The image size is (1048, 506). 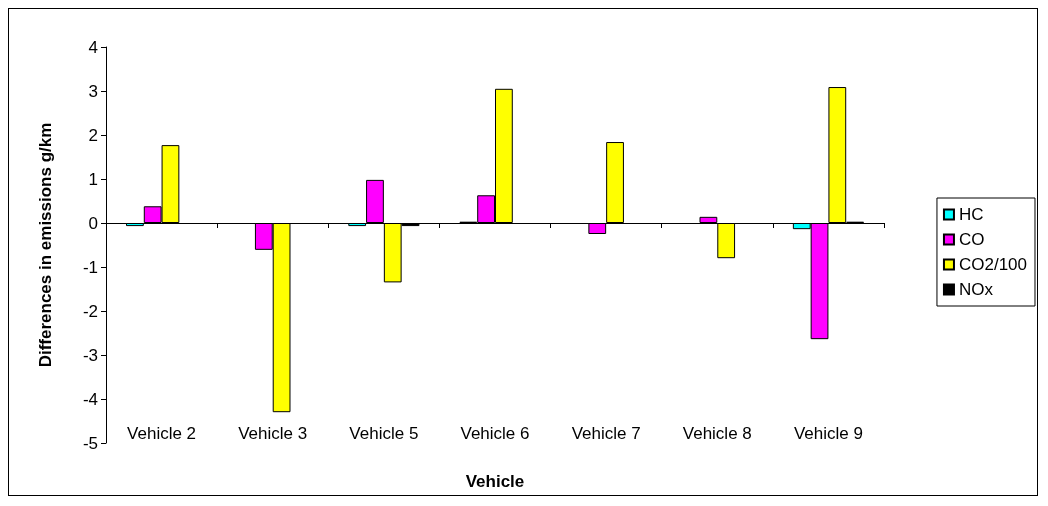 I want to click on y-tick-label: -1, so click(x=90, y=267).